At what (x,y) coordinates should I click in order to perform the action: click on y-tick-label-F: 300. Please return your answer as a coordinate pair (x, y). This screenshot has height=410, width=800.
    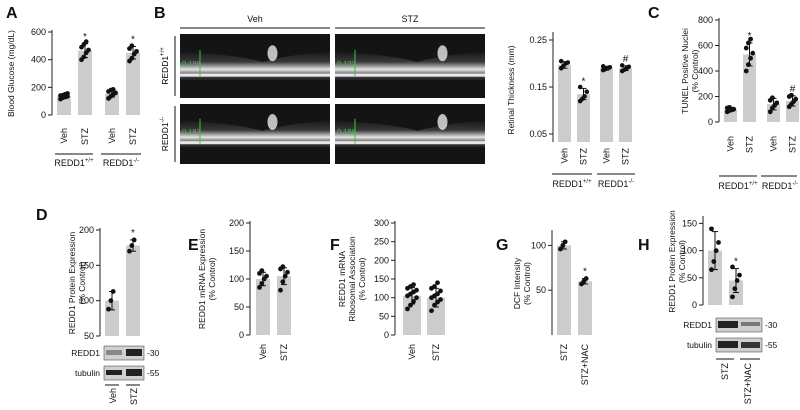
    Looking at the image, I should click on (381, 223).